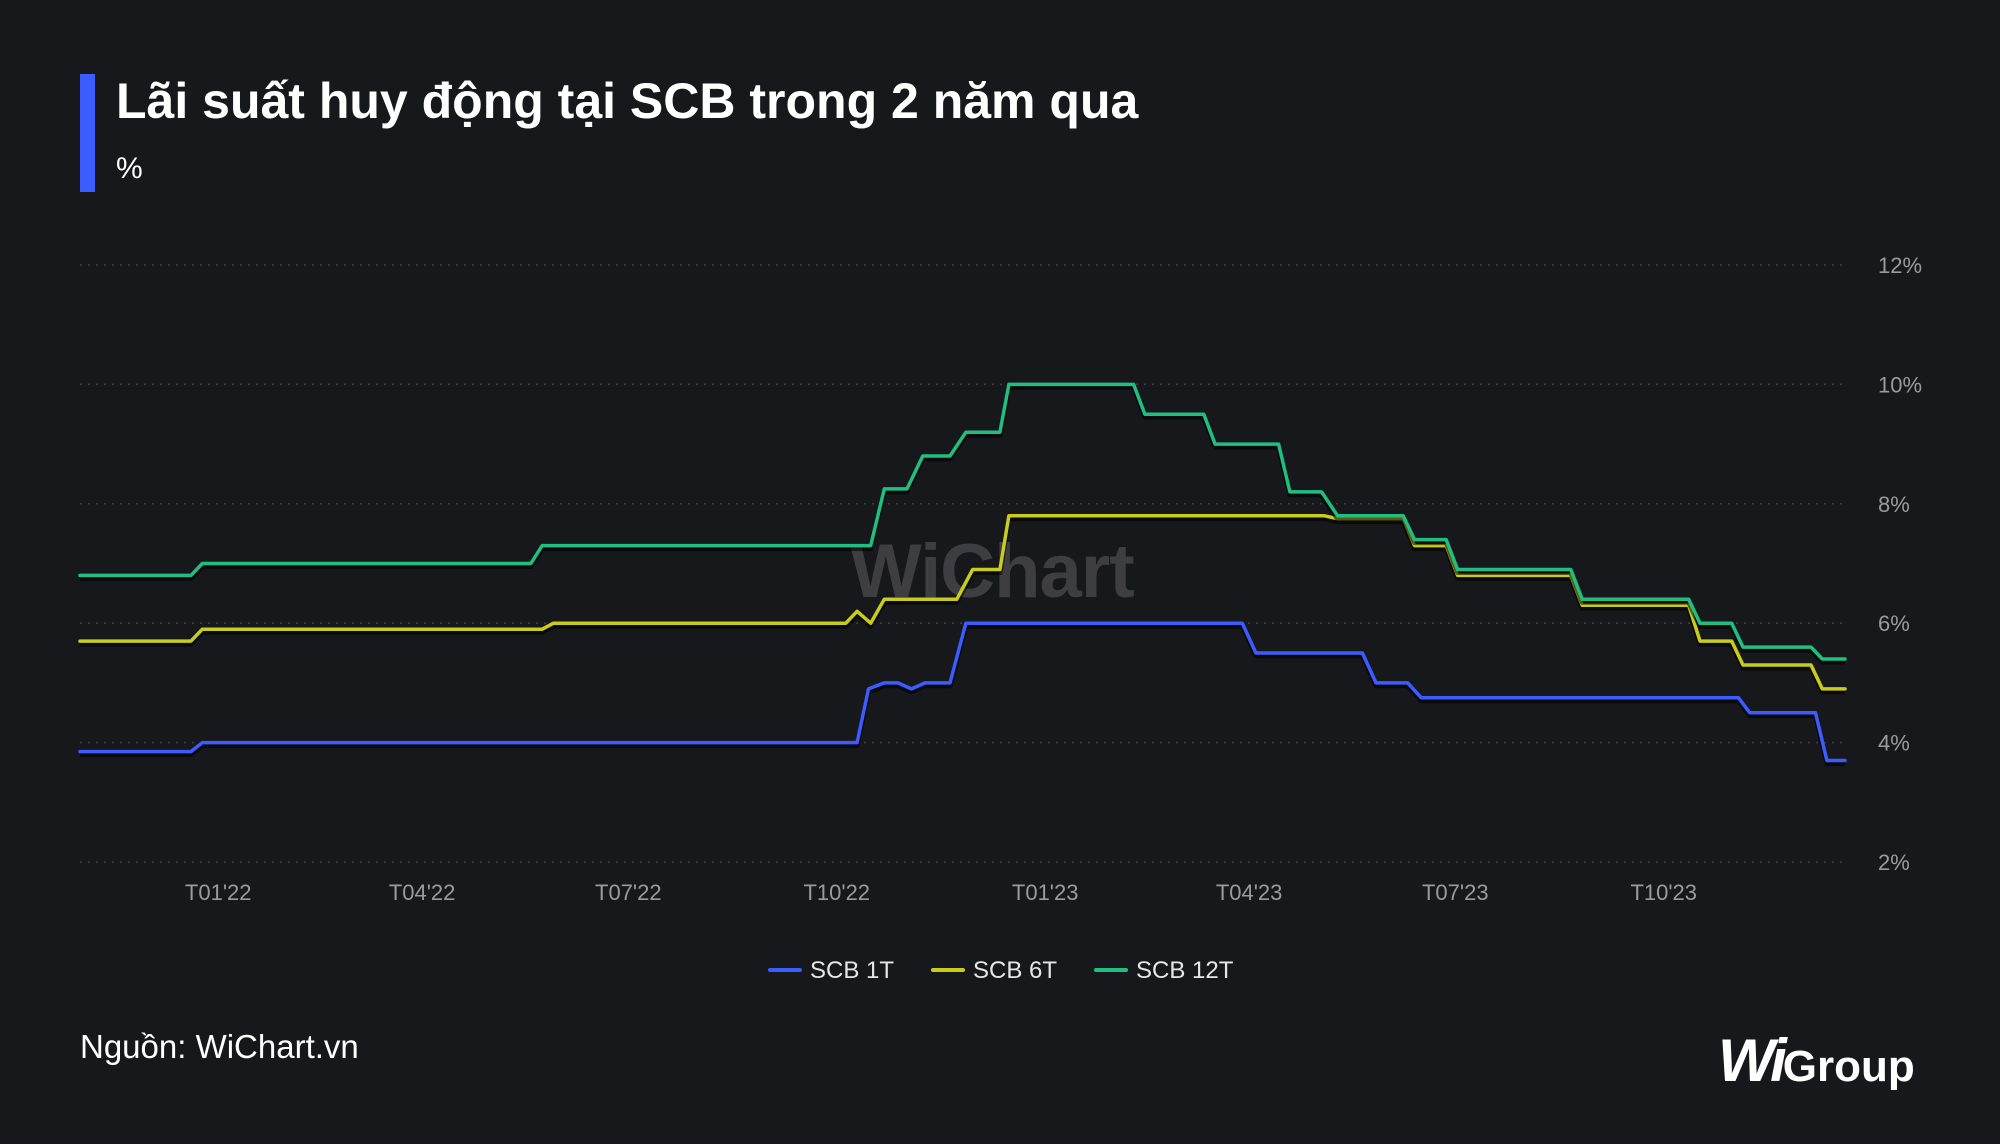 This screenshot has height=1144, width=2000. What do you see at coordinates (1894, 862) in the screenshot?
I see `y-tick-label: 2%` at bounding box center [1894, 862].